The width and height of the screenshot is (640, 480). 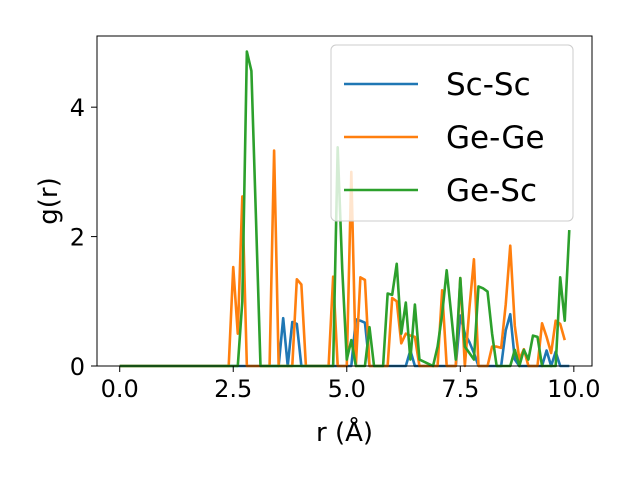 What do you see at coordinates (49, 200) in the screenshot?
I see `y-axis-label: g(r)` at bounding box center [49, 200].